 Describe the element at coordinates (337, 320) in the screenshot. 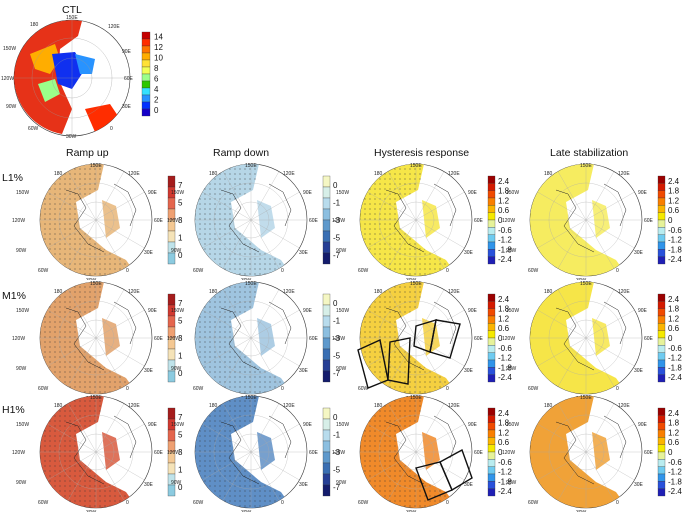

I see `colorbar-tick-label: -1` at that location.